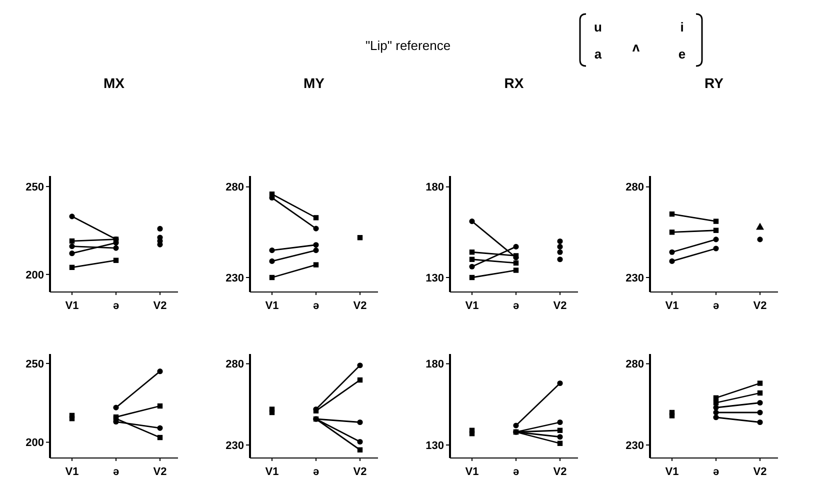  I want to click on text: e, so click(682, 54).